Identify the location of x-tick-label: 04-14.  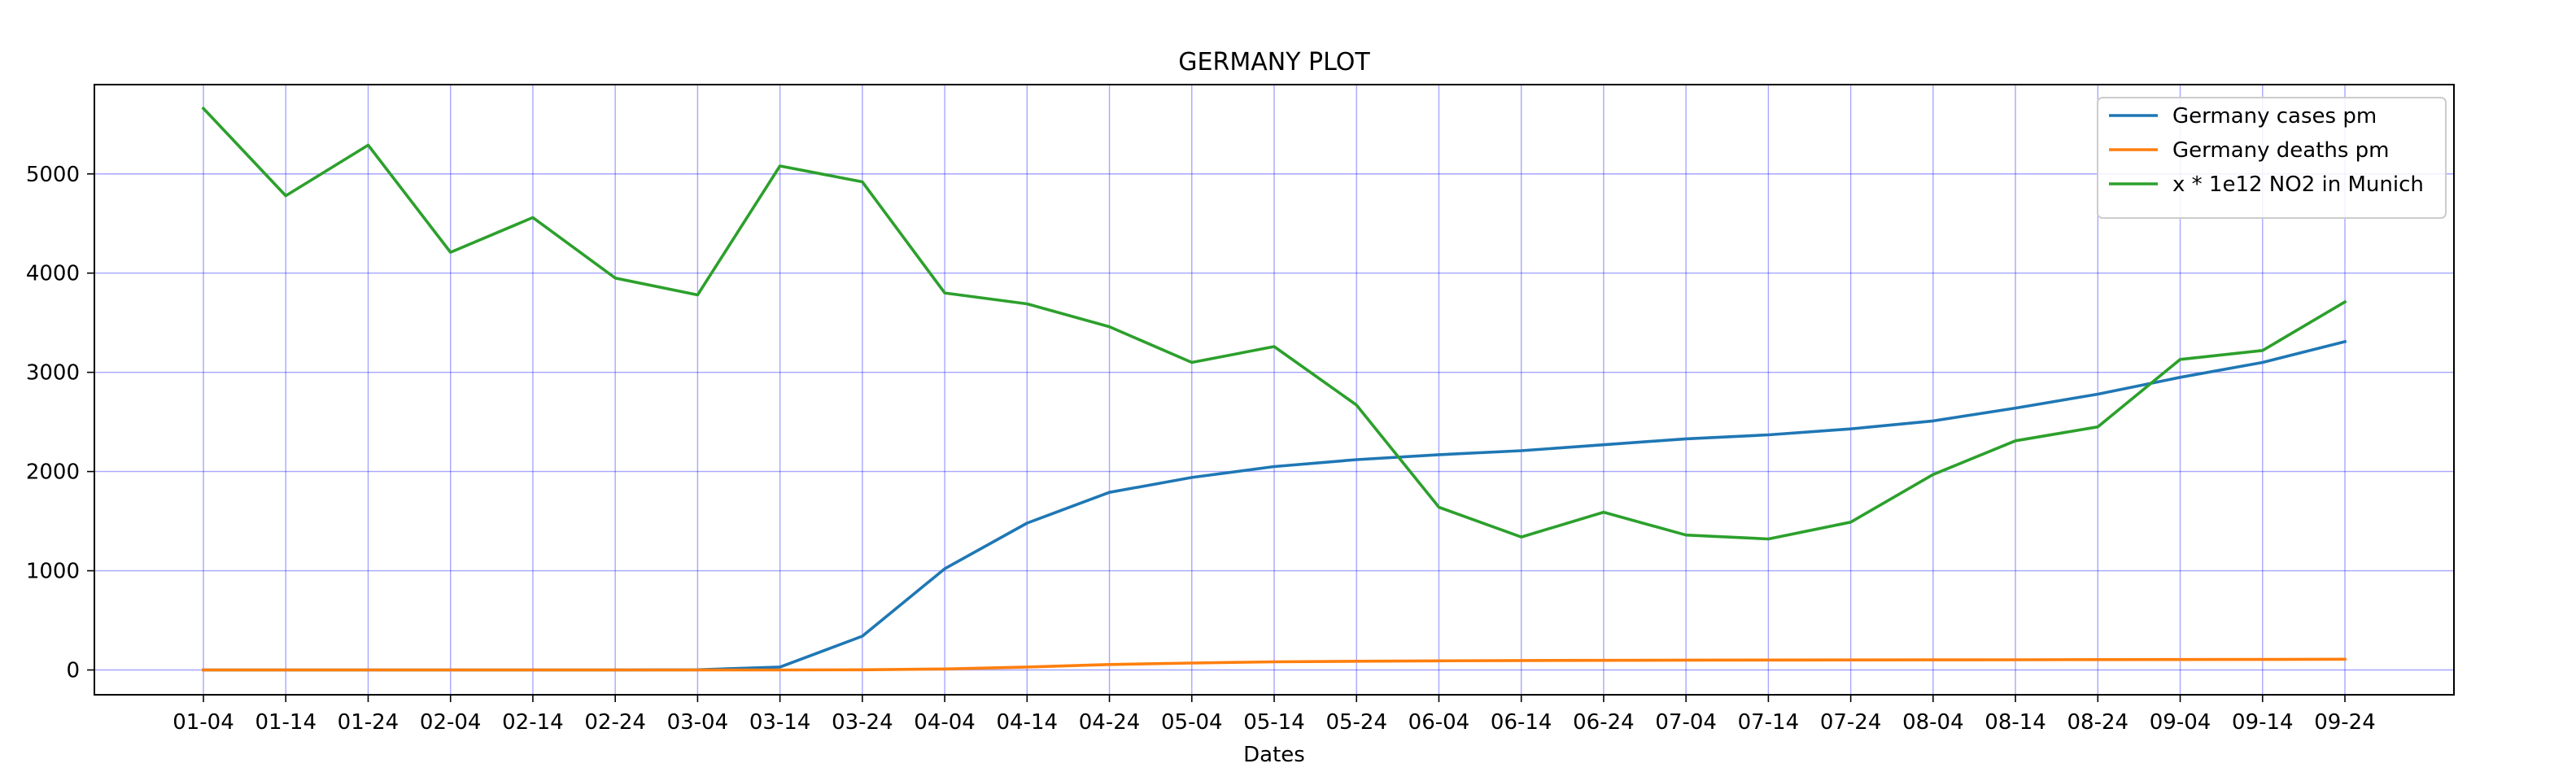
(1028, 722).